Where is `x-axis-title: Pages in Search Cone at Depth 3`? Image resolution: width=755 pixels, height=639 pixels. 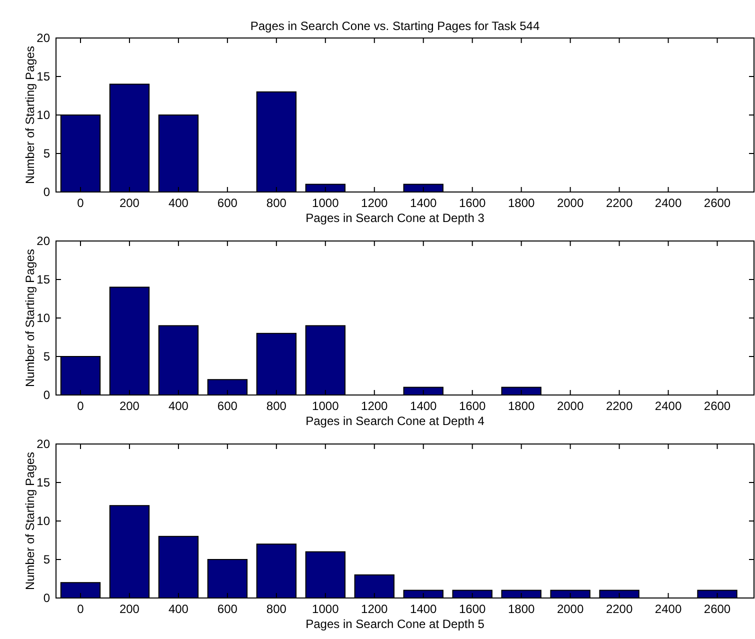
x-axis-title: Pages in Search Cone at Depth 3 is located at coordinates (395, 218).